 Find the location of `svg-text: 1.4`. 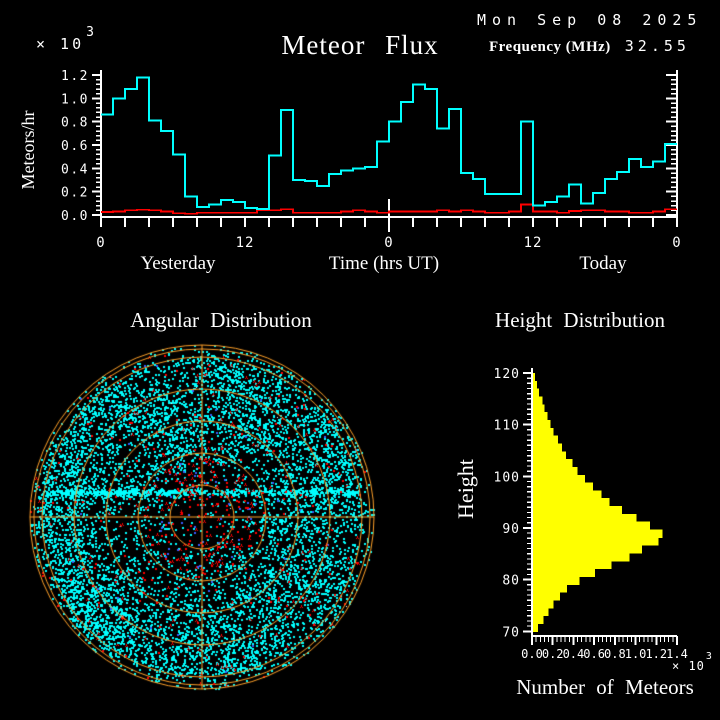

svg-text: 1.4 is located at coordinates (677, 654).